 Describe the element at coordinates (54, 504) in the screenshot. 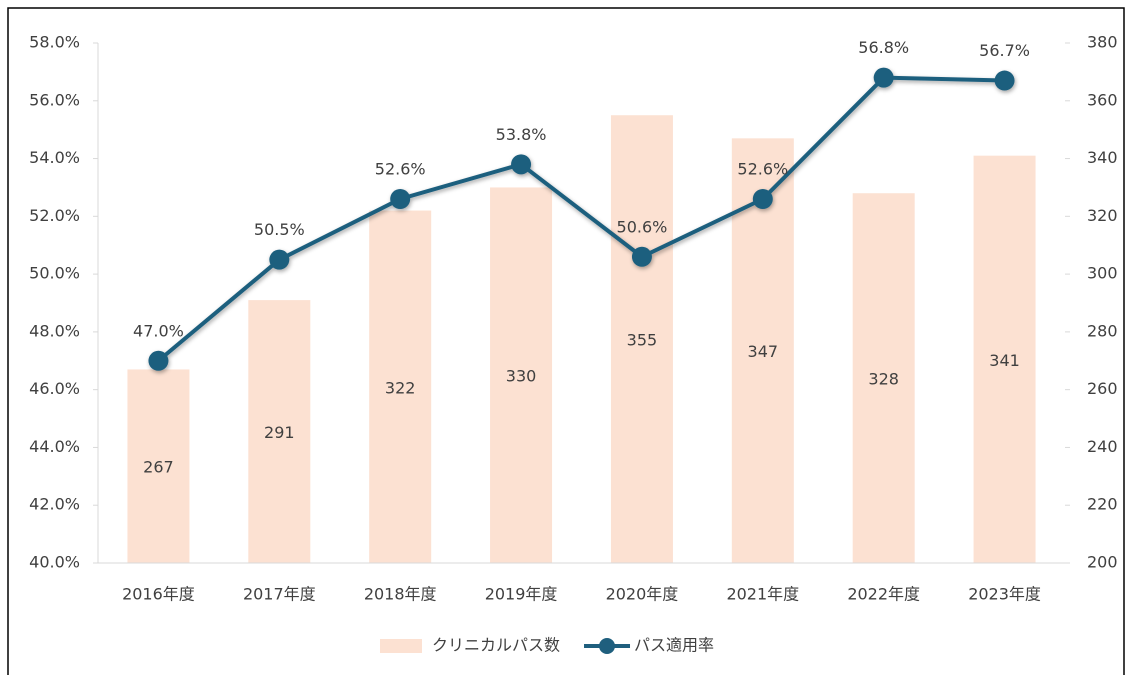

I see `y-tick-label: 42.0%` at that location.